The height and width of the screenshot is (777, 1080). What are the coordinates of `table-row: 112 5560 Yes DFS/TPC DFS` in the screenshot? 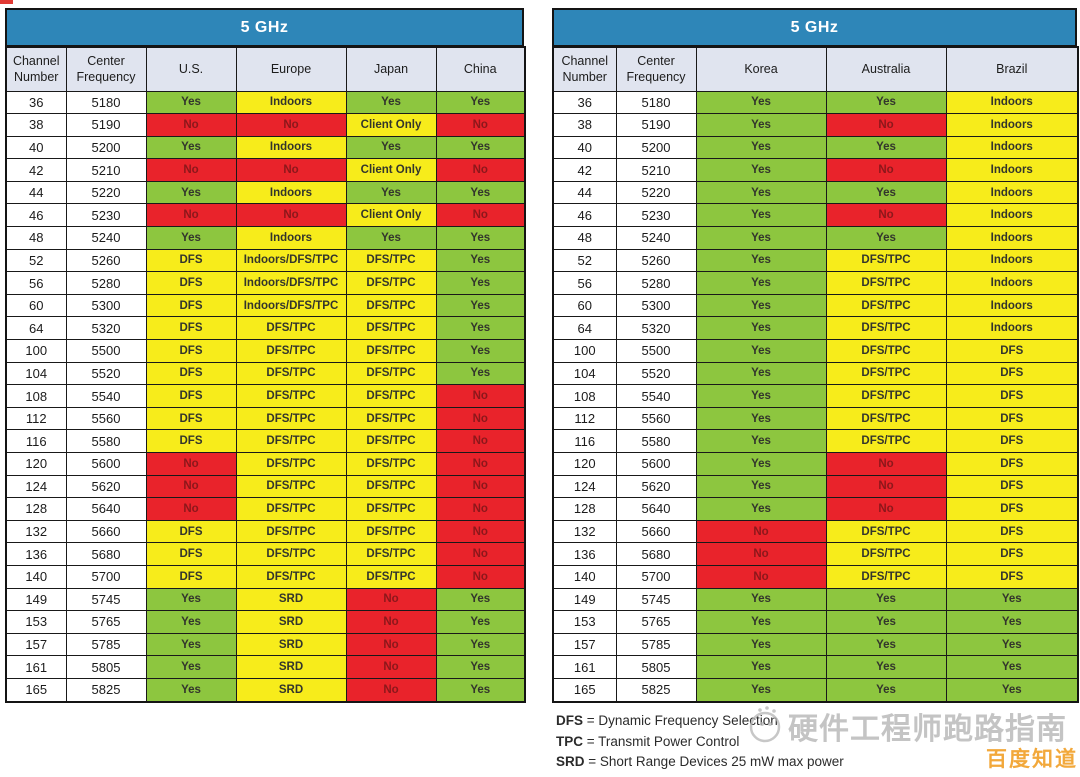 It's located at (815, 418).